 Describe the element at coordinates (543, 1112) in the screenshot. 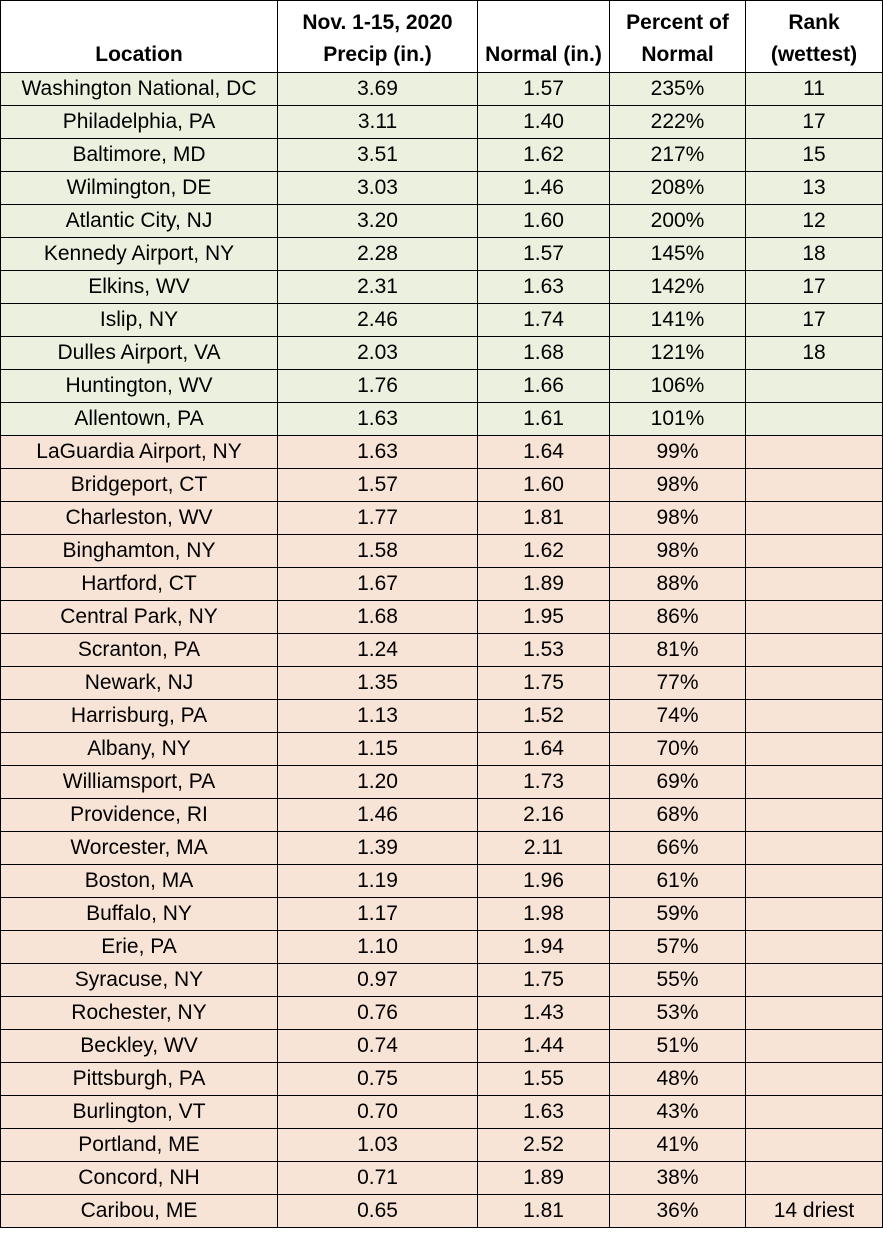

I see `normal-cell: 1.63` at that location.